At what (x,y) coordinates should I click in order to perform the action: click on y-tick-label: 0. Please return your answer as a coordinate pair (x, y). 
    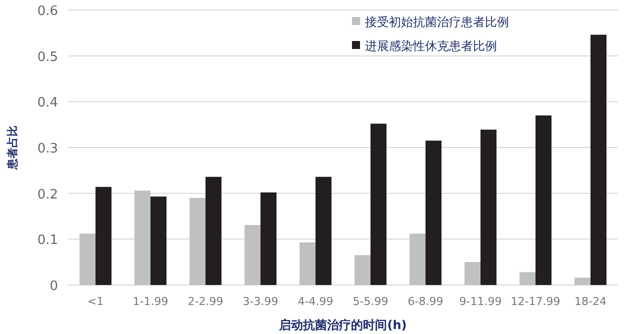
    Looking at the image, I should click on (54, 286).